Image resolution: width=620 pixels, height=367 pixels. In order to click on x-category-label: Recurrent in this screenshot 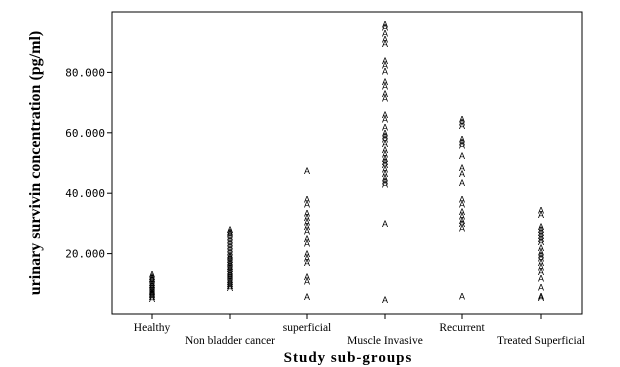, I will do `click(462, 328)`.